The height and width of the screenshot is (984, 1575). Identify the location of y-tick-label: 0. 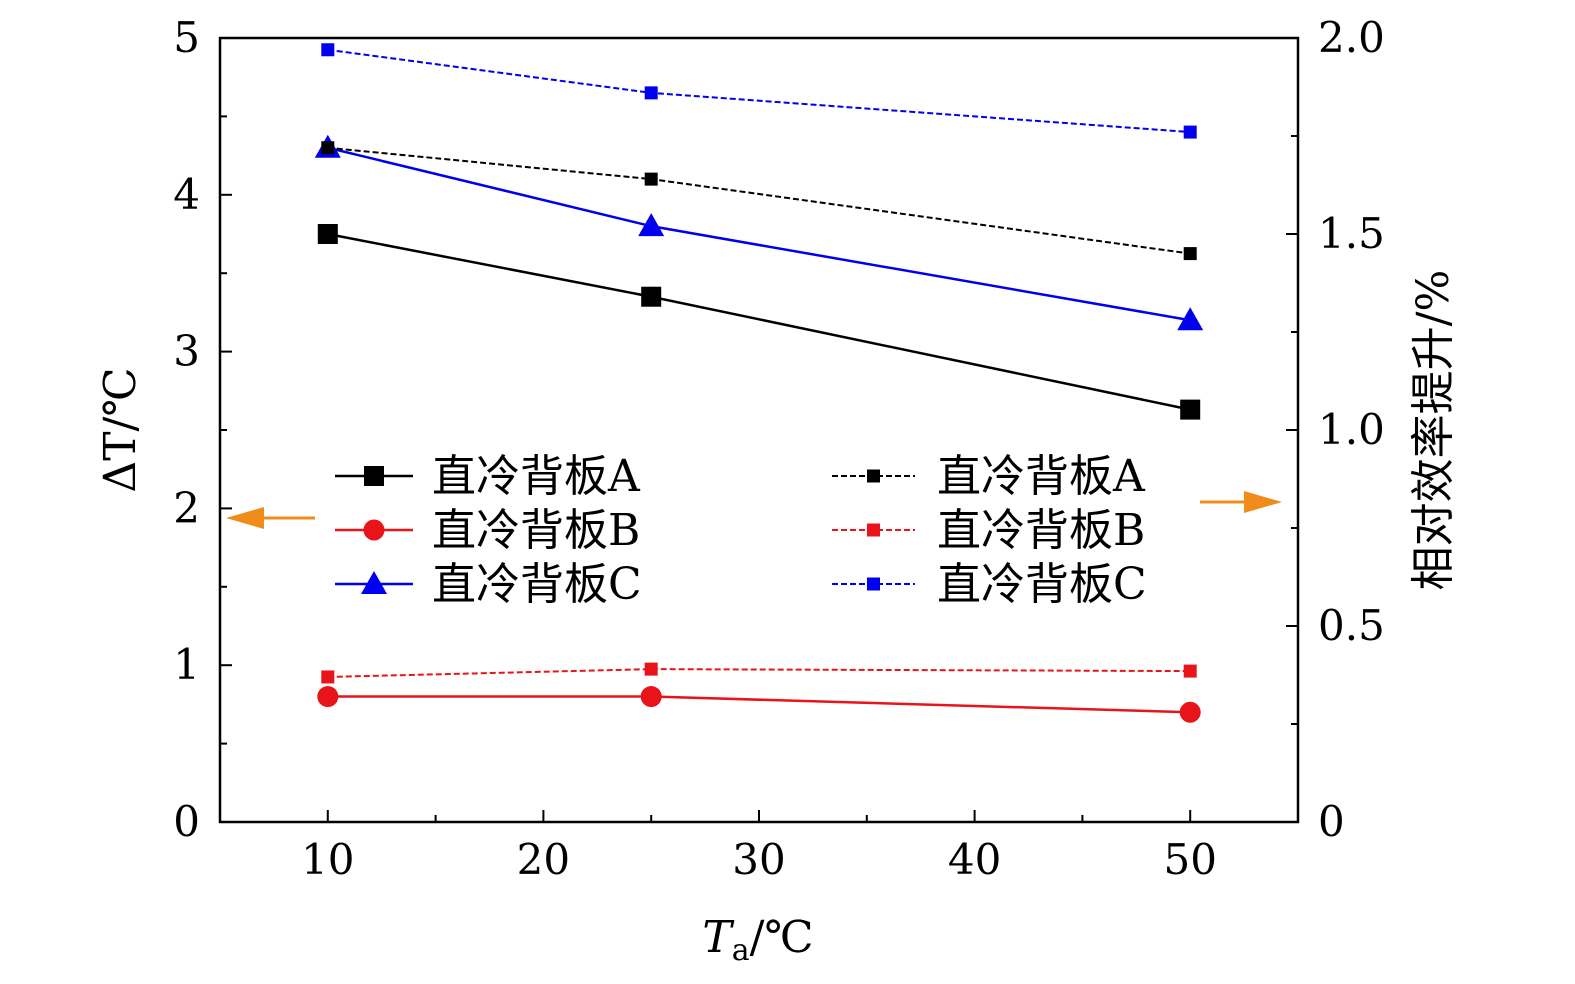
(186, 821).